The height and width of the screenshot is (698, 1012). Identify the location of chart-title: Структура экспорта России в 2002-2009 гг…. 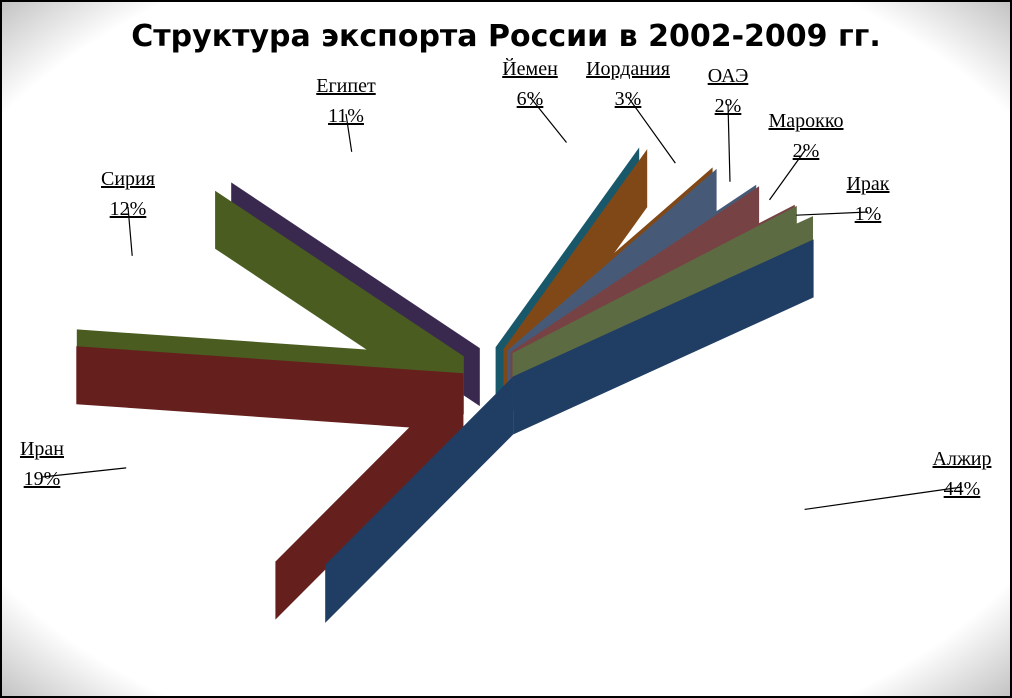
(505, 36).